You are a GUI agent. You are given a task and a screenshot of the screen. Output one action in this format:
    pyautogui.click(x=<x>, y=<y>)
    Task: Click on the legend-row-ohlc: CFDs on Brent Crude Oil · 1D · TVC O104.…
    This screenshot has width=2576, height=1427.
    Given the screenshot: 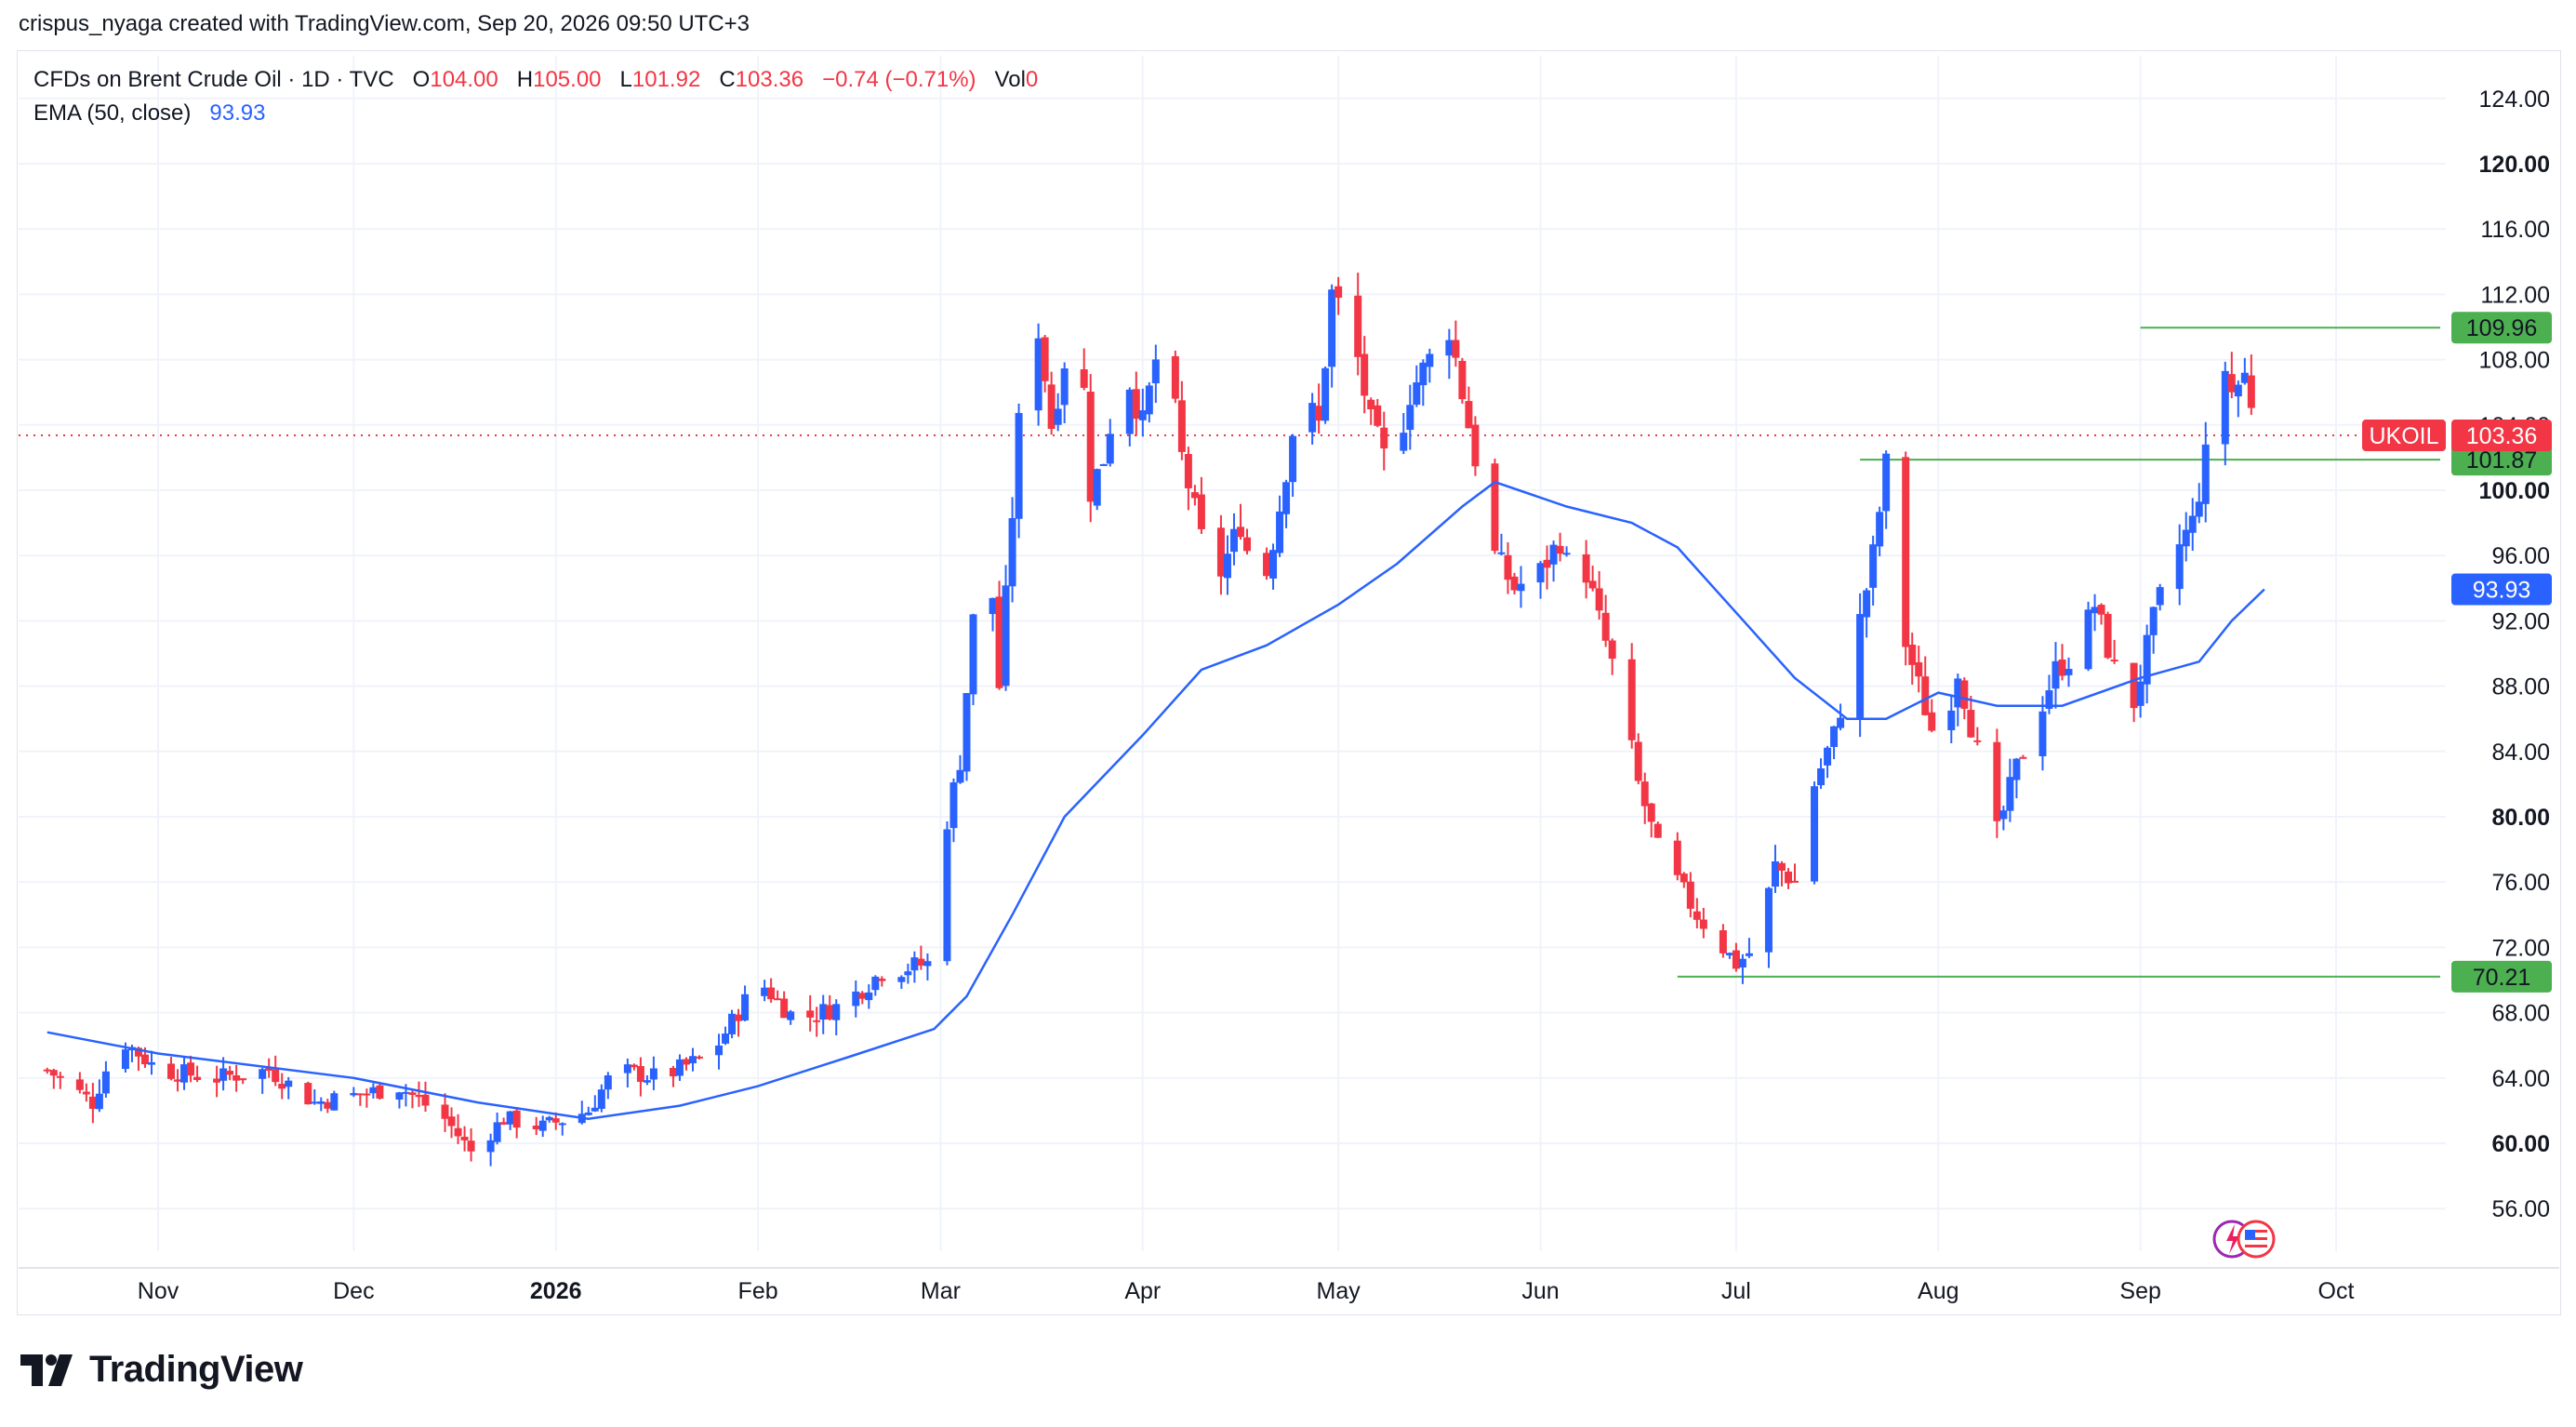 What is the action you would take?
    pyautogui.click(x=535, y=80)
    